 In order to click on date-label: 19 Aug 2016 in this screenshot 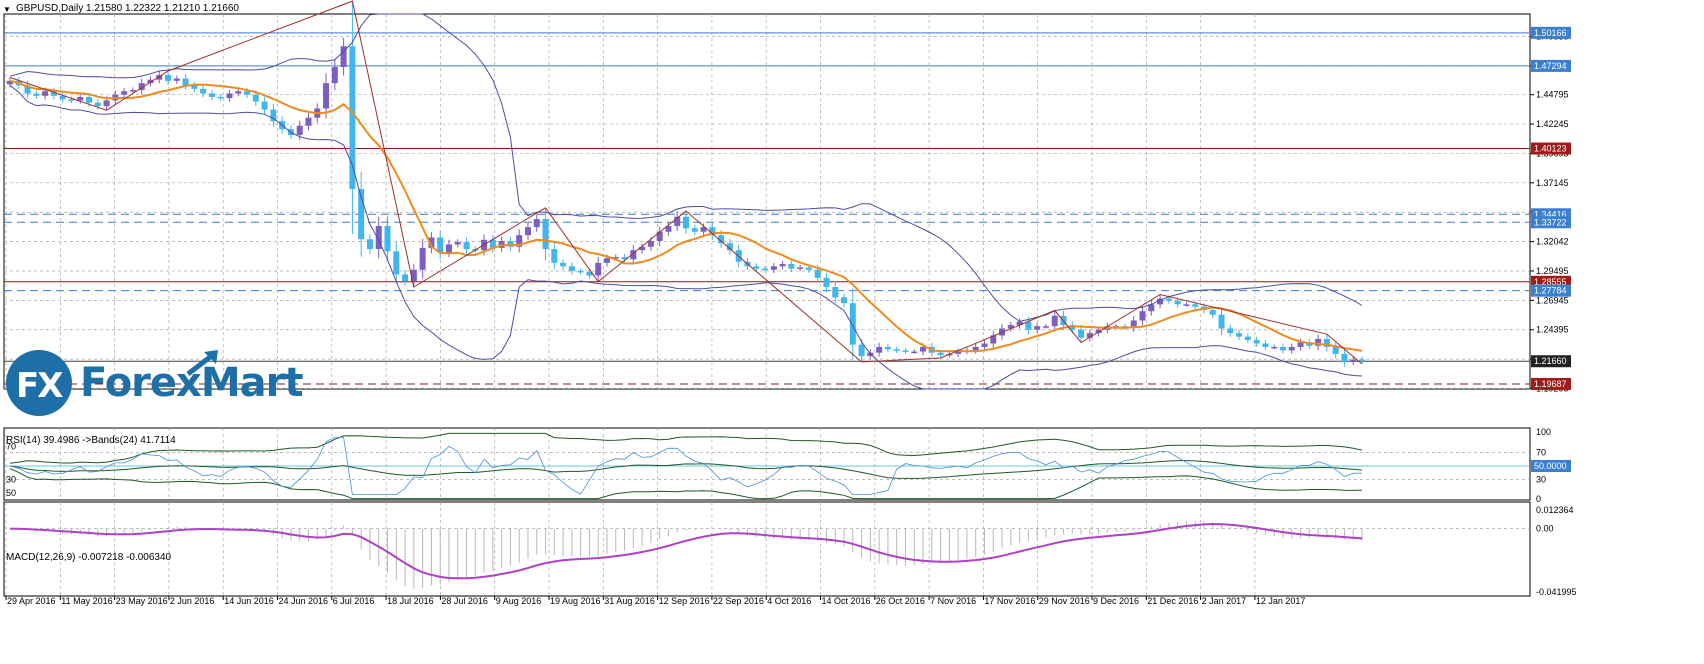, I will do `click(575, 601)`.